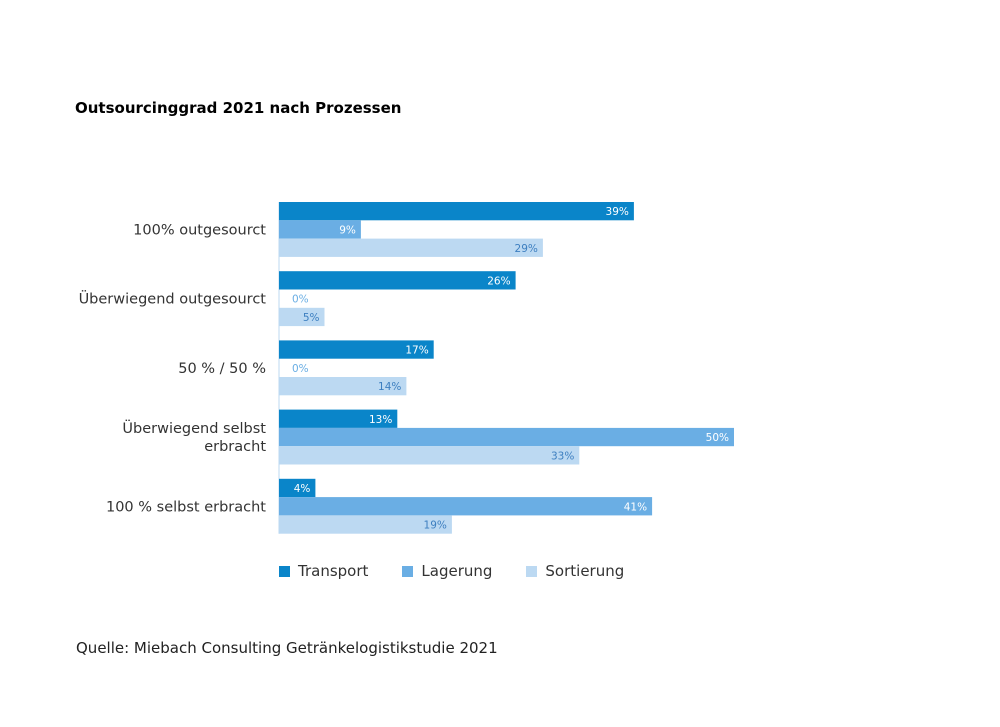 The image size is (1000, 727). What do you see at coordinates (238, 108) in the screenshot?
I see `chart-title: Outsourcinggrad 2021 nach Prozessen` at bounding box center [238, 108].